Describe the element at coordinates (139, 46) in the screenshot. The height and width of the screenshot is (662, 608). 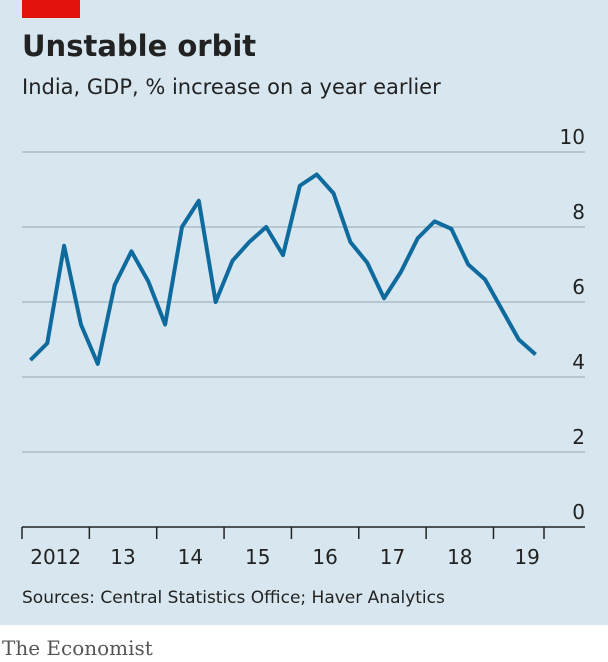
I see `chart-title: Unstable orbit` at that location.